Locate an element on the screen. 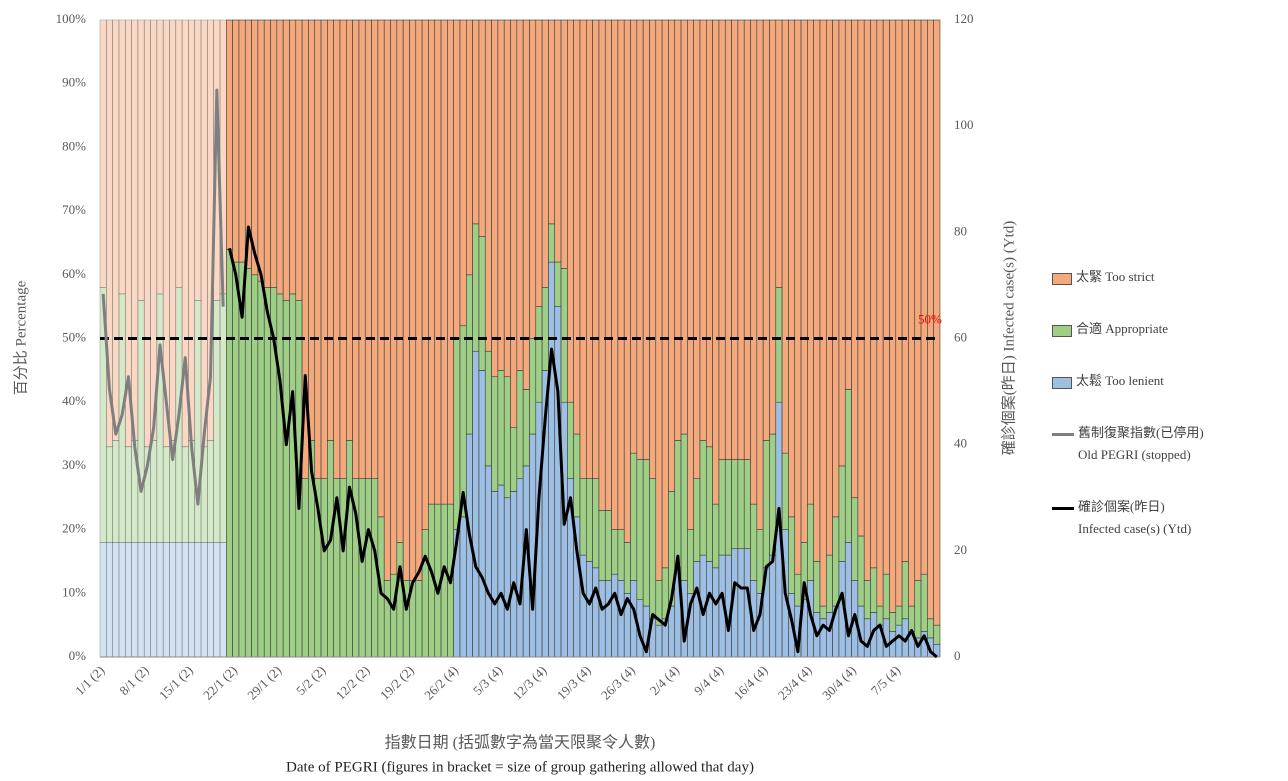 This screenshot has height=781, width=1288. x-tick-label: 7/5 (4) is located at coordinates (885, 680).